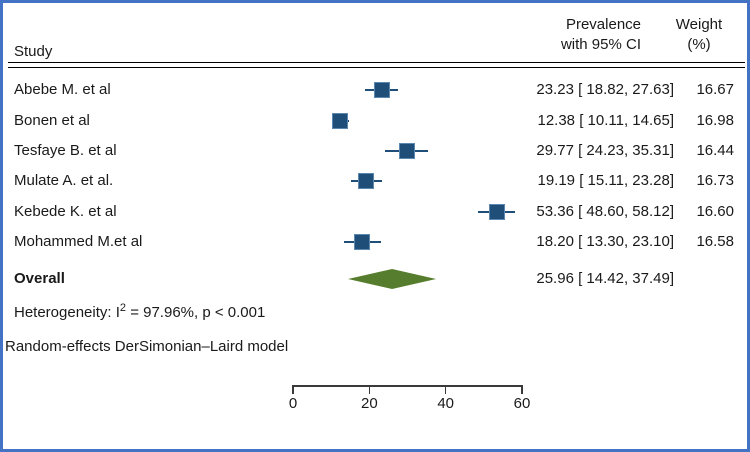 The height and width of the screenshot is (452, 750). I want to click on column-header-weight: Weight (%), so click(699, 35).